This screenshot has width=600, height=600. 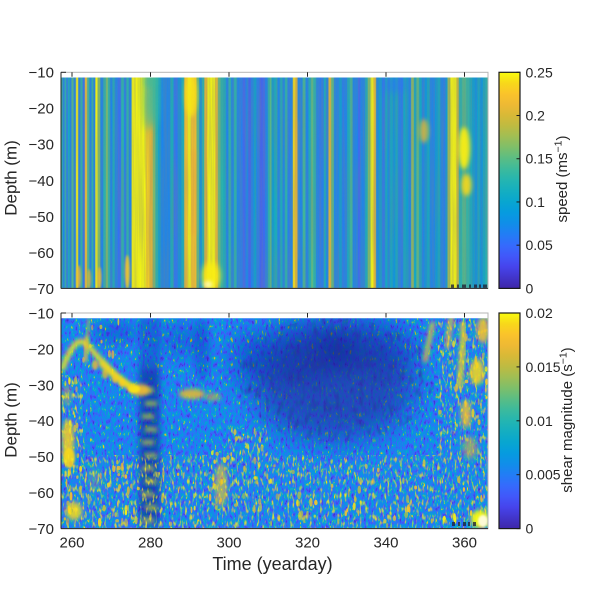 I want to click on svg-text: 0.02, so click(x=539, y=313).